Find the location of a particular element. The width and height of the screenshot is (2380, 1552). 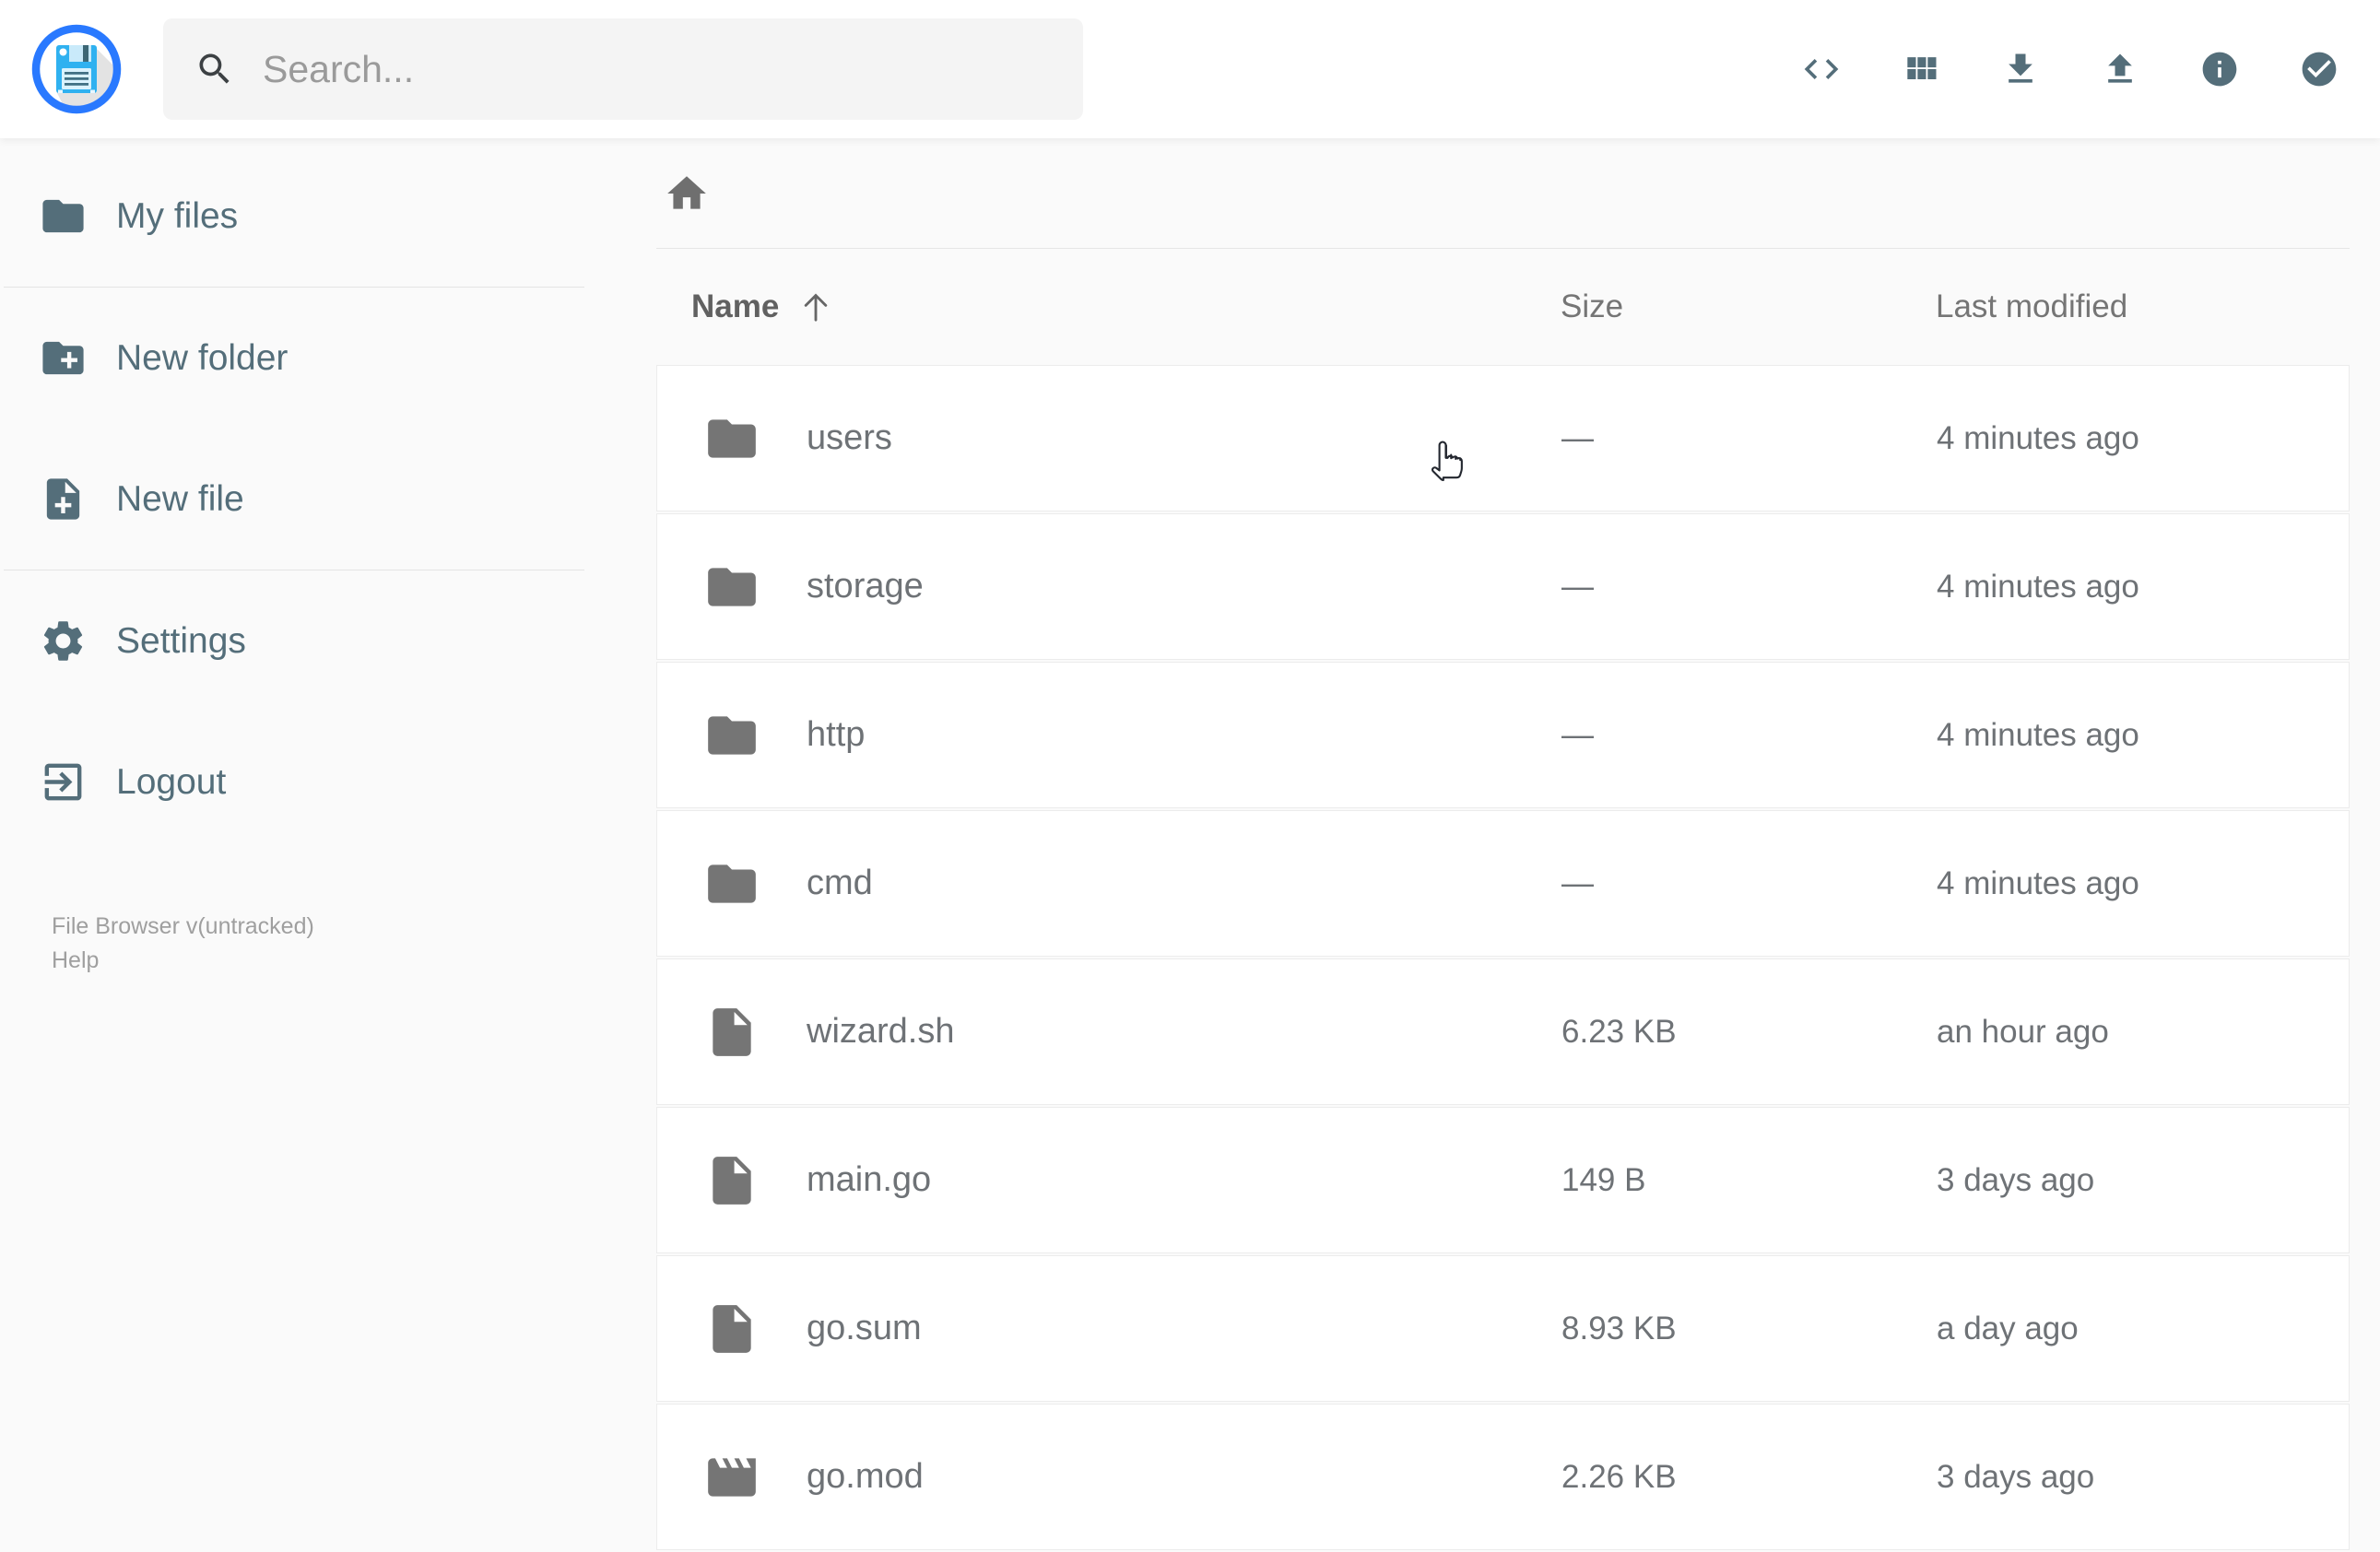

code-icon is located at coordinates (1821, 69).